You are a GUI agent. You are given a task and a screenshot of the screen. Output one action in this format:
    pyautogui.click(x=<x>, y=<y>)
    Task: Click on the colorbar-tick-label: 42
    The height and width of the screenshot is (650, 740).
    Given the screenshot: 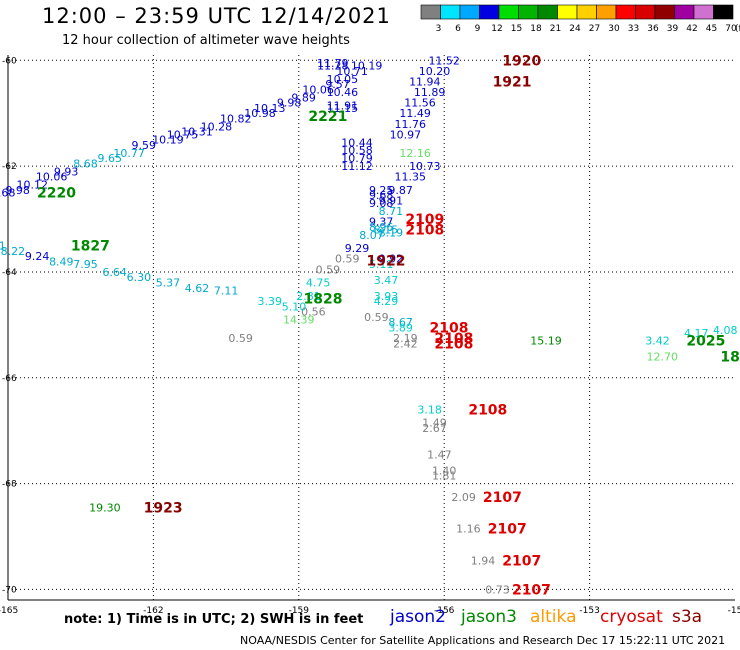 What is the action you would take?
    pyautogui.click(x=691, y=29)
    